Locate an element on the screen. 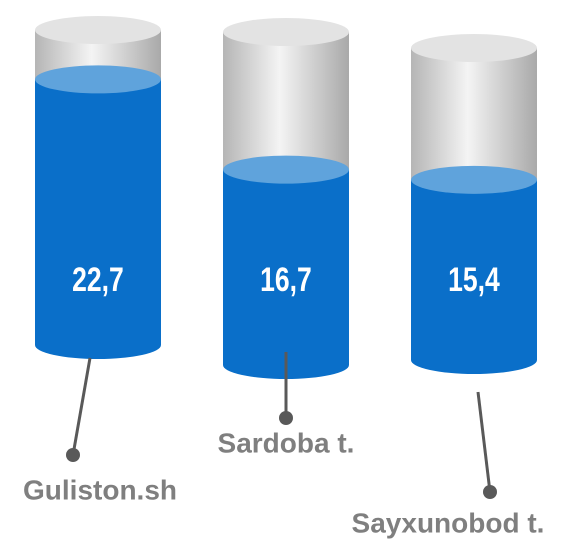 This screenshot has width=561, height=542. category-label: Sardoba t. is located at coordinates (286, 442).